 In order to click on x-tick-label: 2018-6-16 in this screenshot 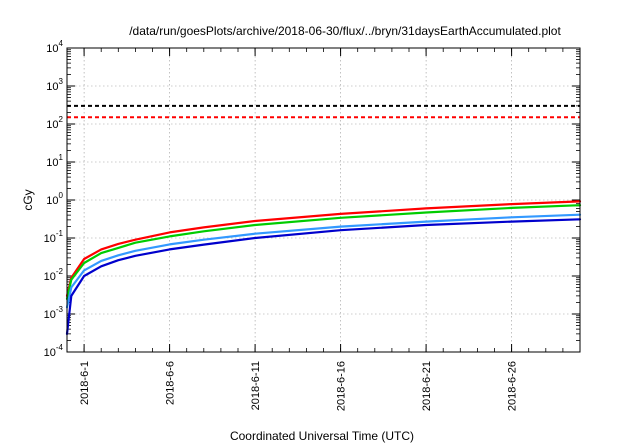, I will do `click(342, 386)`.